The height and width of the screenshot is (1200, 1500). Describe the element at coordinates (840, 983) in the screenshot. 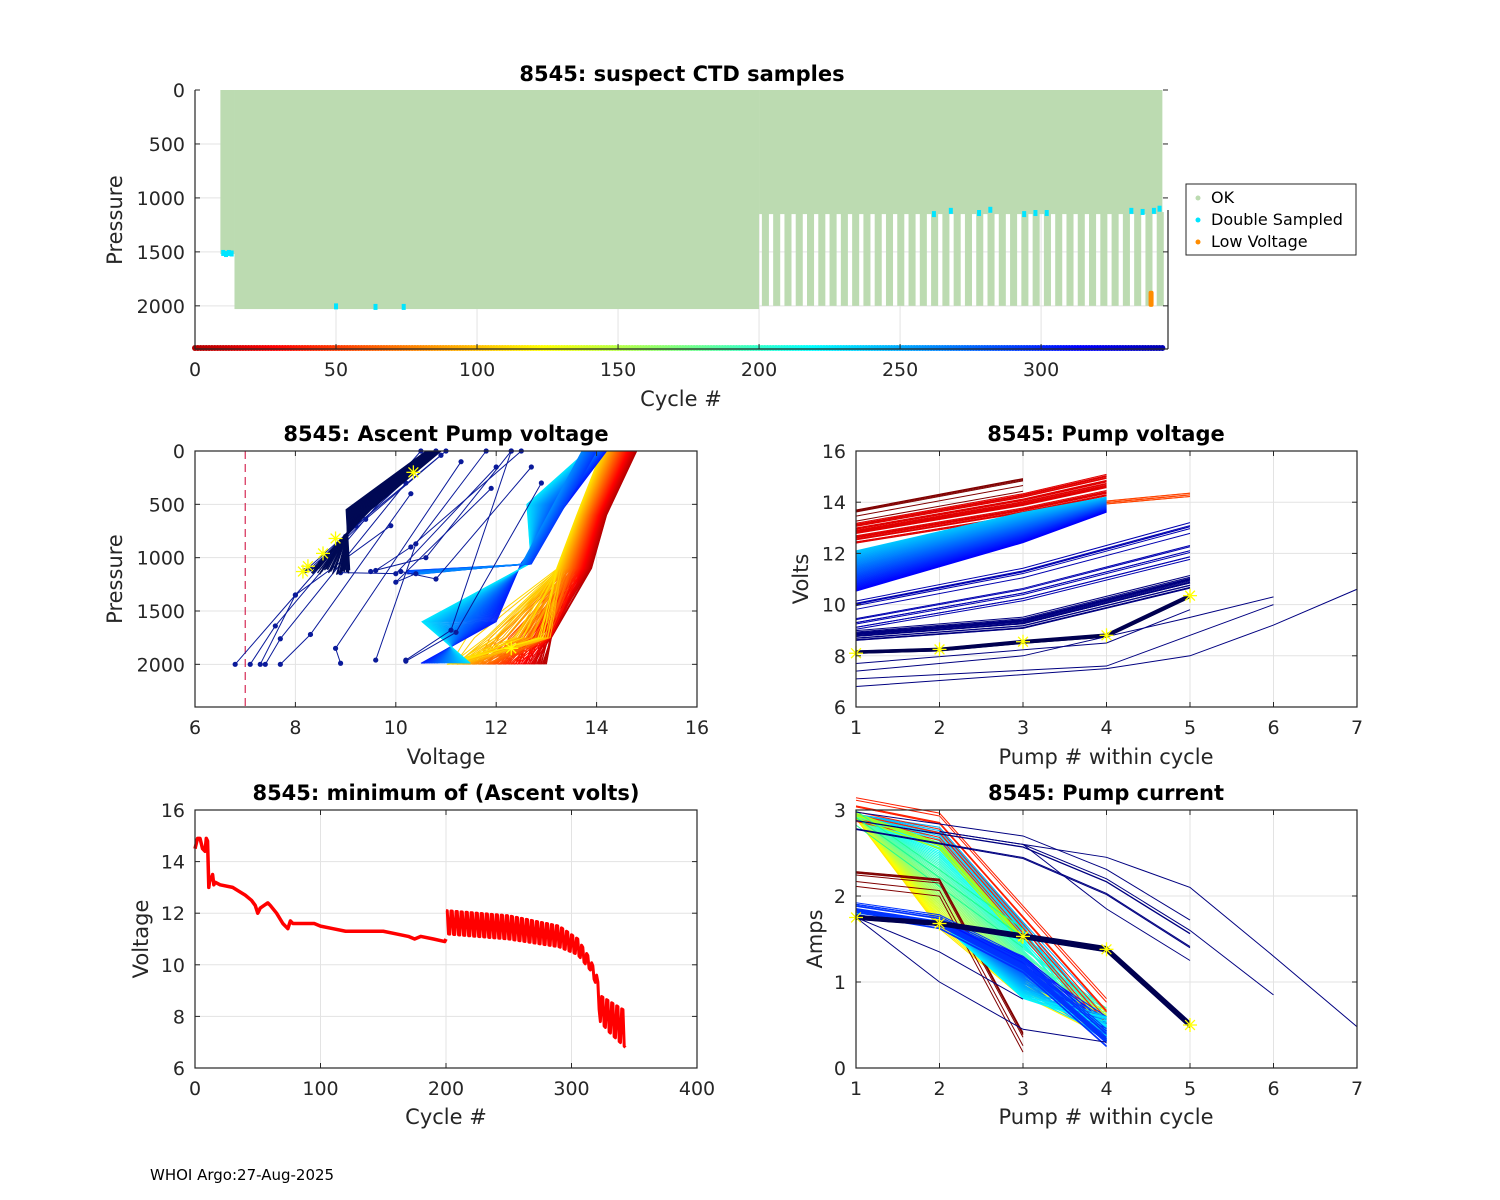

I see `y-tick-label: 1` at that location.